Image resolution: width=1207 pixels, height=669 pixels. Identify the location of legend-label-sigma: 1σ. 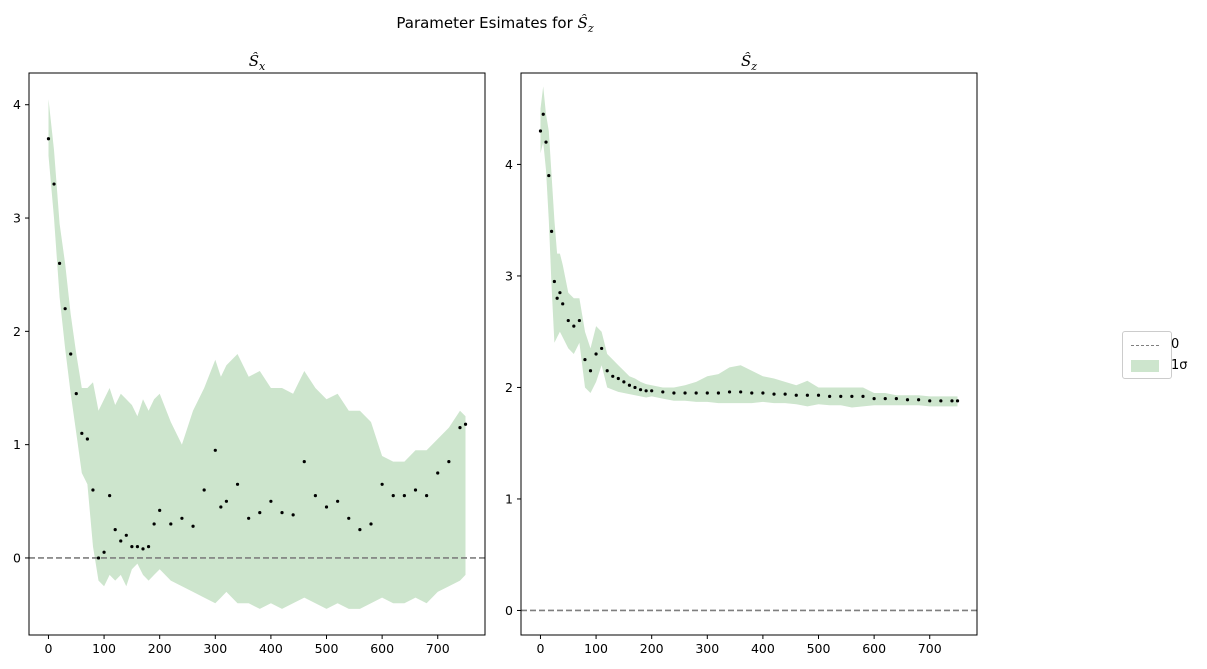
(1179, 365).